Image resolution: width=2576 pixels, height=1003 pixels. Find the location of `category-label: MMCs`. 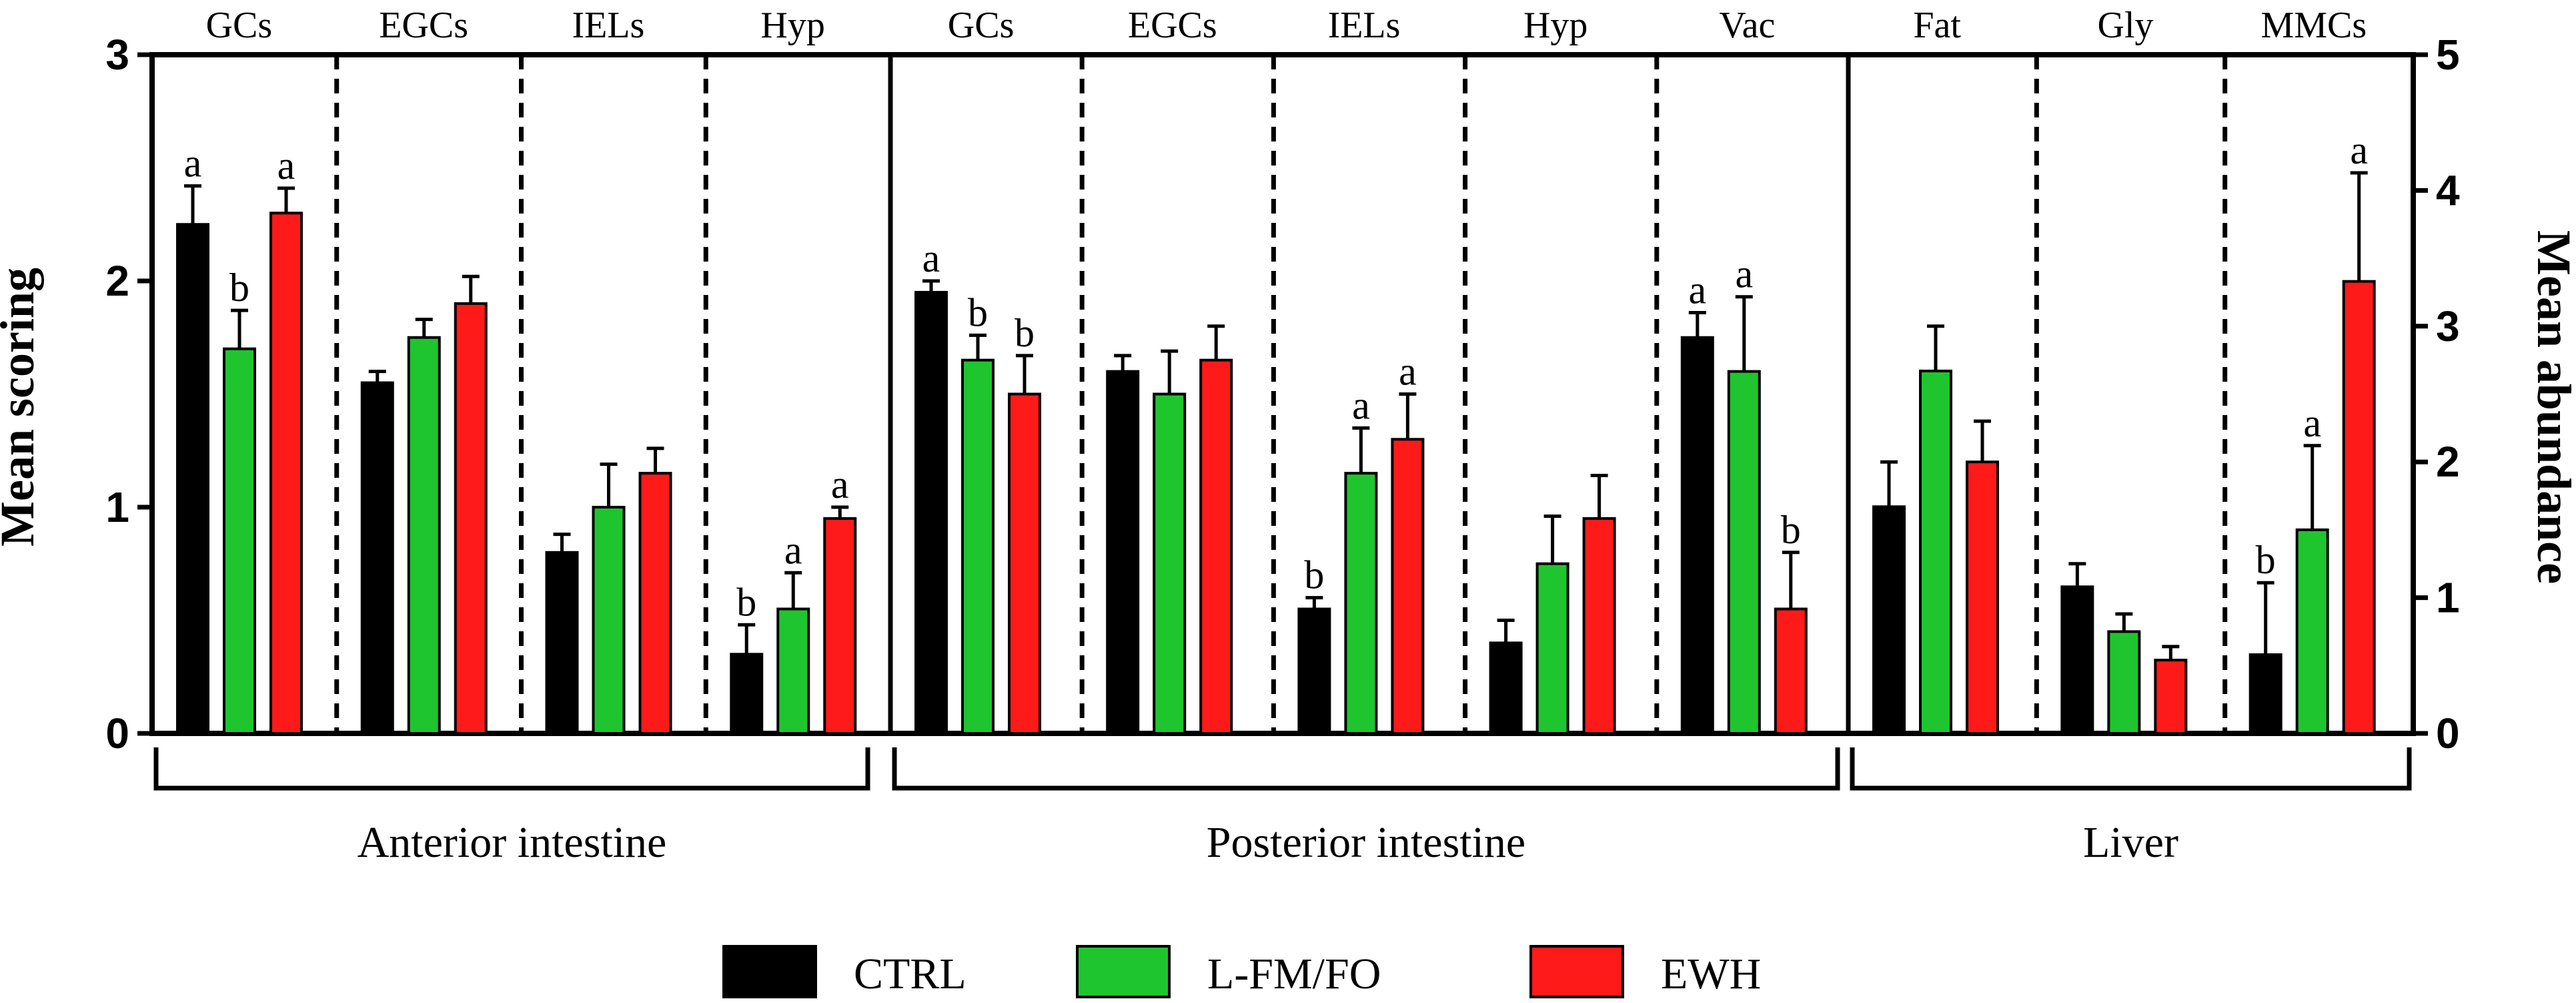

category-label: MMCs is located at coordinates (2314, 25).